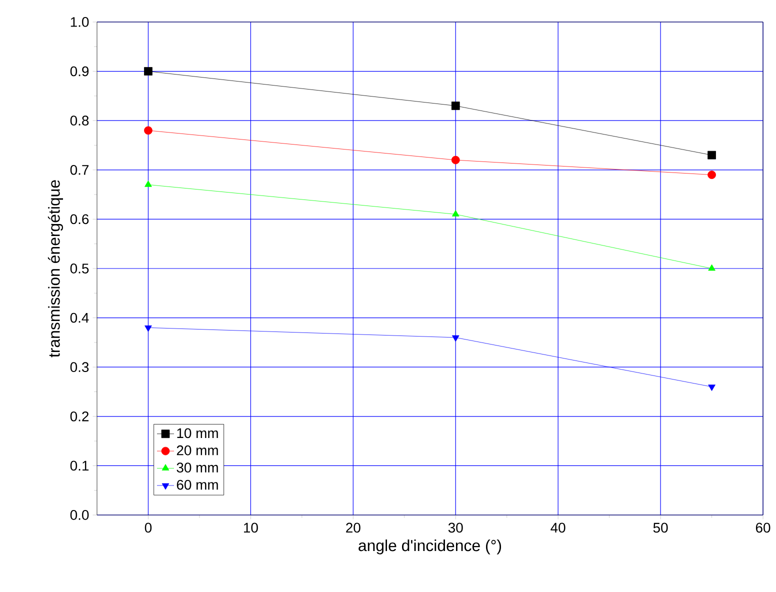 Image resolution: width=776 pixels, height=592 pixels. Describe the element at coordinates (197, 467) in the screenshot. I see `legend-label: 30 mm` at that location.